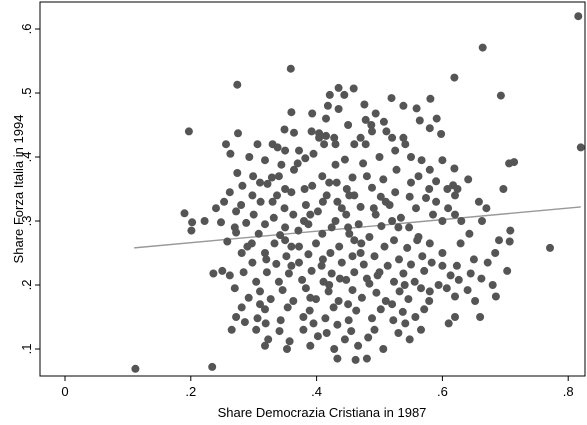 This screenshot has width=587, height=425. Describe the element at coordinates (18, 189) in the screenshot. I see `y-axis-title: Share Forza Italia in 1994` at that location.